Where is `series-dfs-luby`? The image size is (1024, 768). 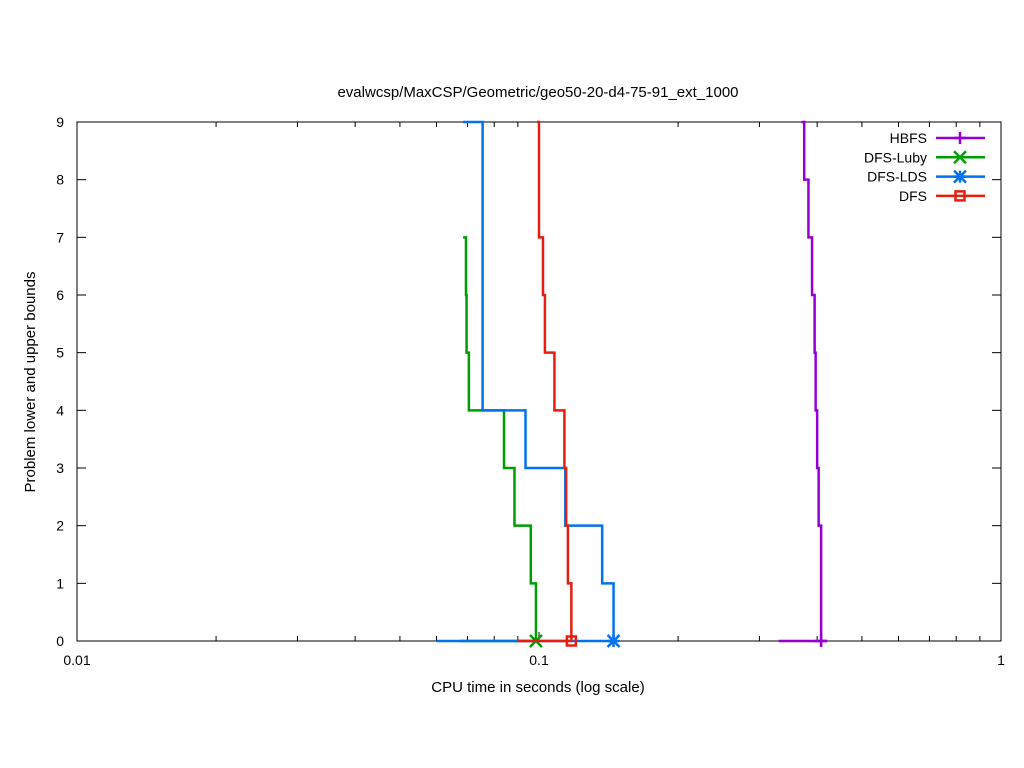 series-dfs-luby is located at coordinates (501, 442).